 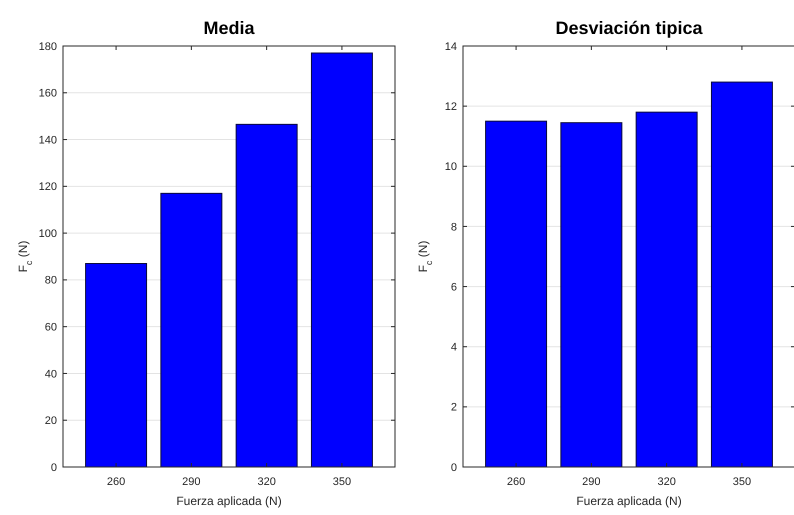 I want to click on y-tick-label: 6, so click(x=453, y=287).